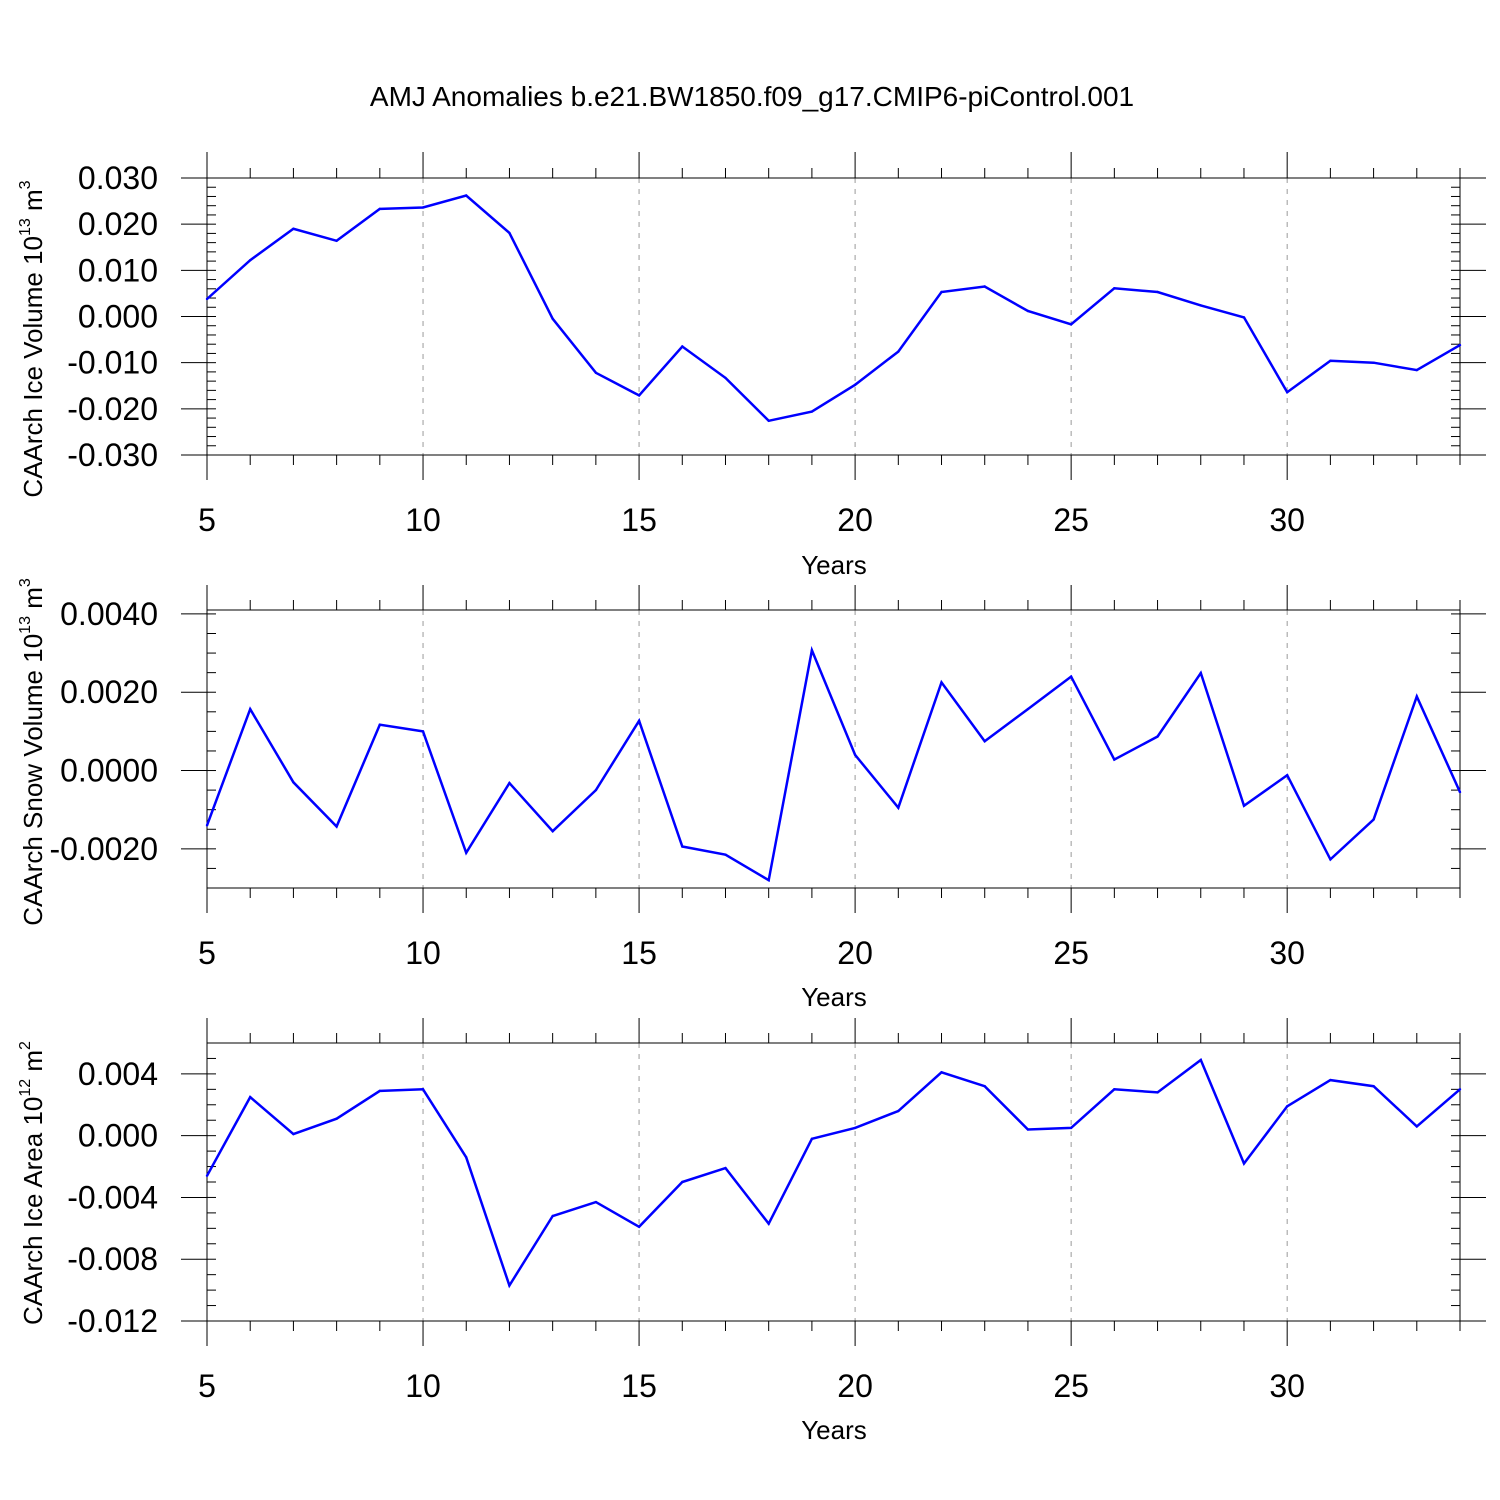  Describe the element at coordinates (112, 1321) in the screenshot. I see `y-tick-label: -0.012` at that location.